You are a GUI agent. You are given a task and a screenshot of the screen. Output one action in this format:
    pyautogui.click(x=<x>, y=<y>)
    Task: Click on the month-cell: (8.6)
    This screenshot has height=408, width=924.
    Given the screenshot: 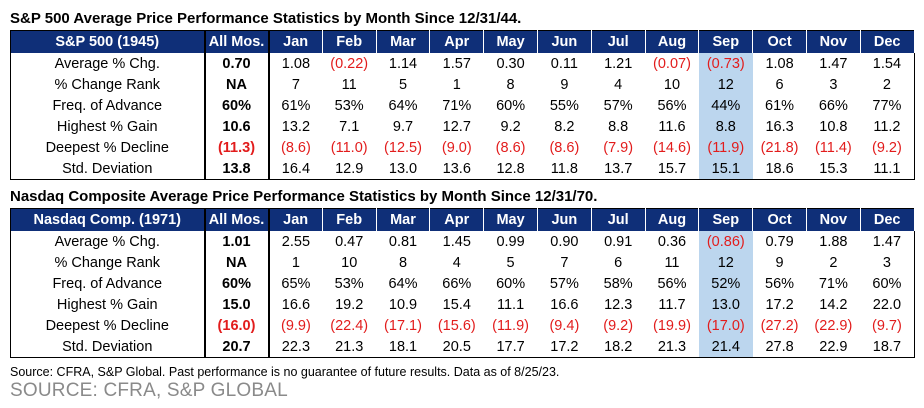 What is the action you would take?
    pyautogui.click(x=564, y=147)
    